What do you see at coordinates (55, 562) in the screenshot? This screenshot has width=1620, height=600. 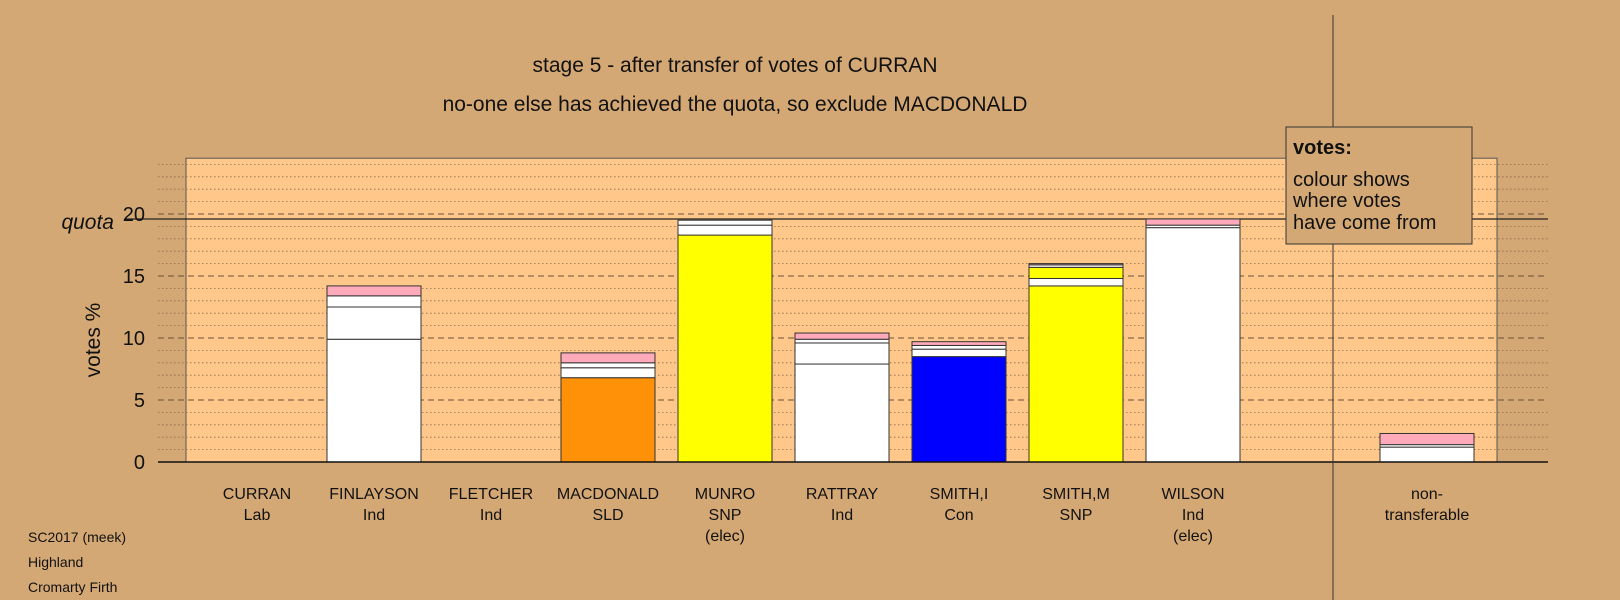 I see `footer-line-2: Highland` at bounding box center [55, 562].